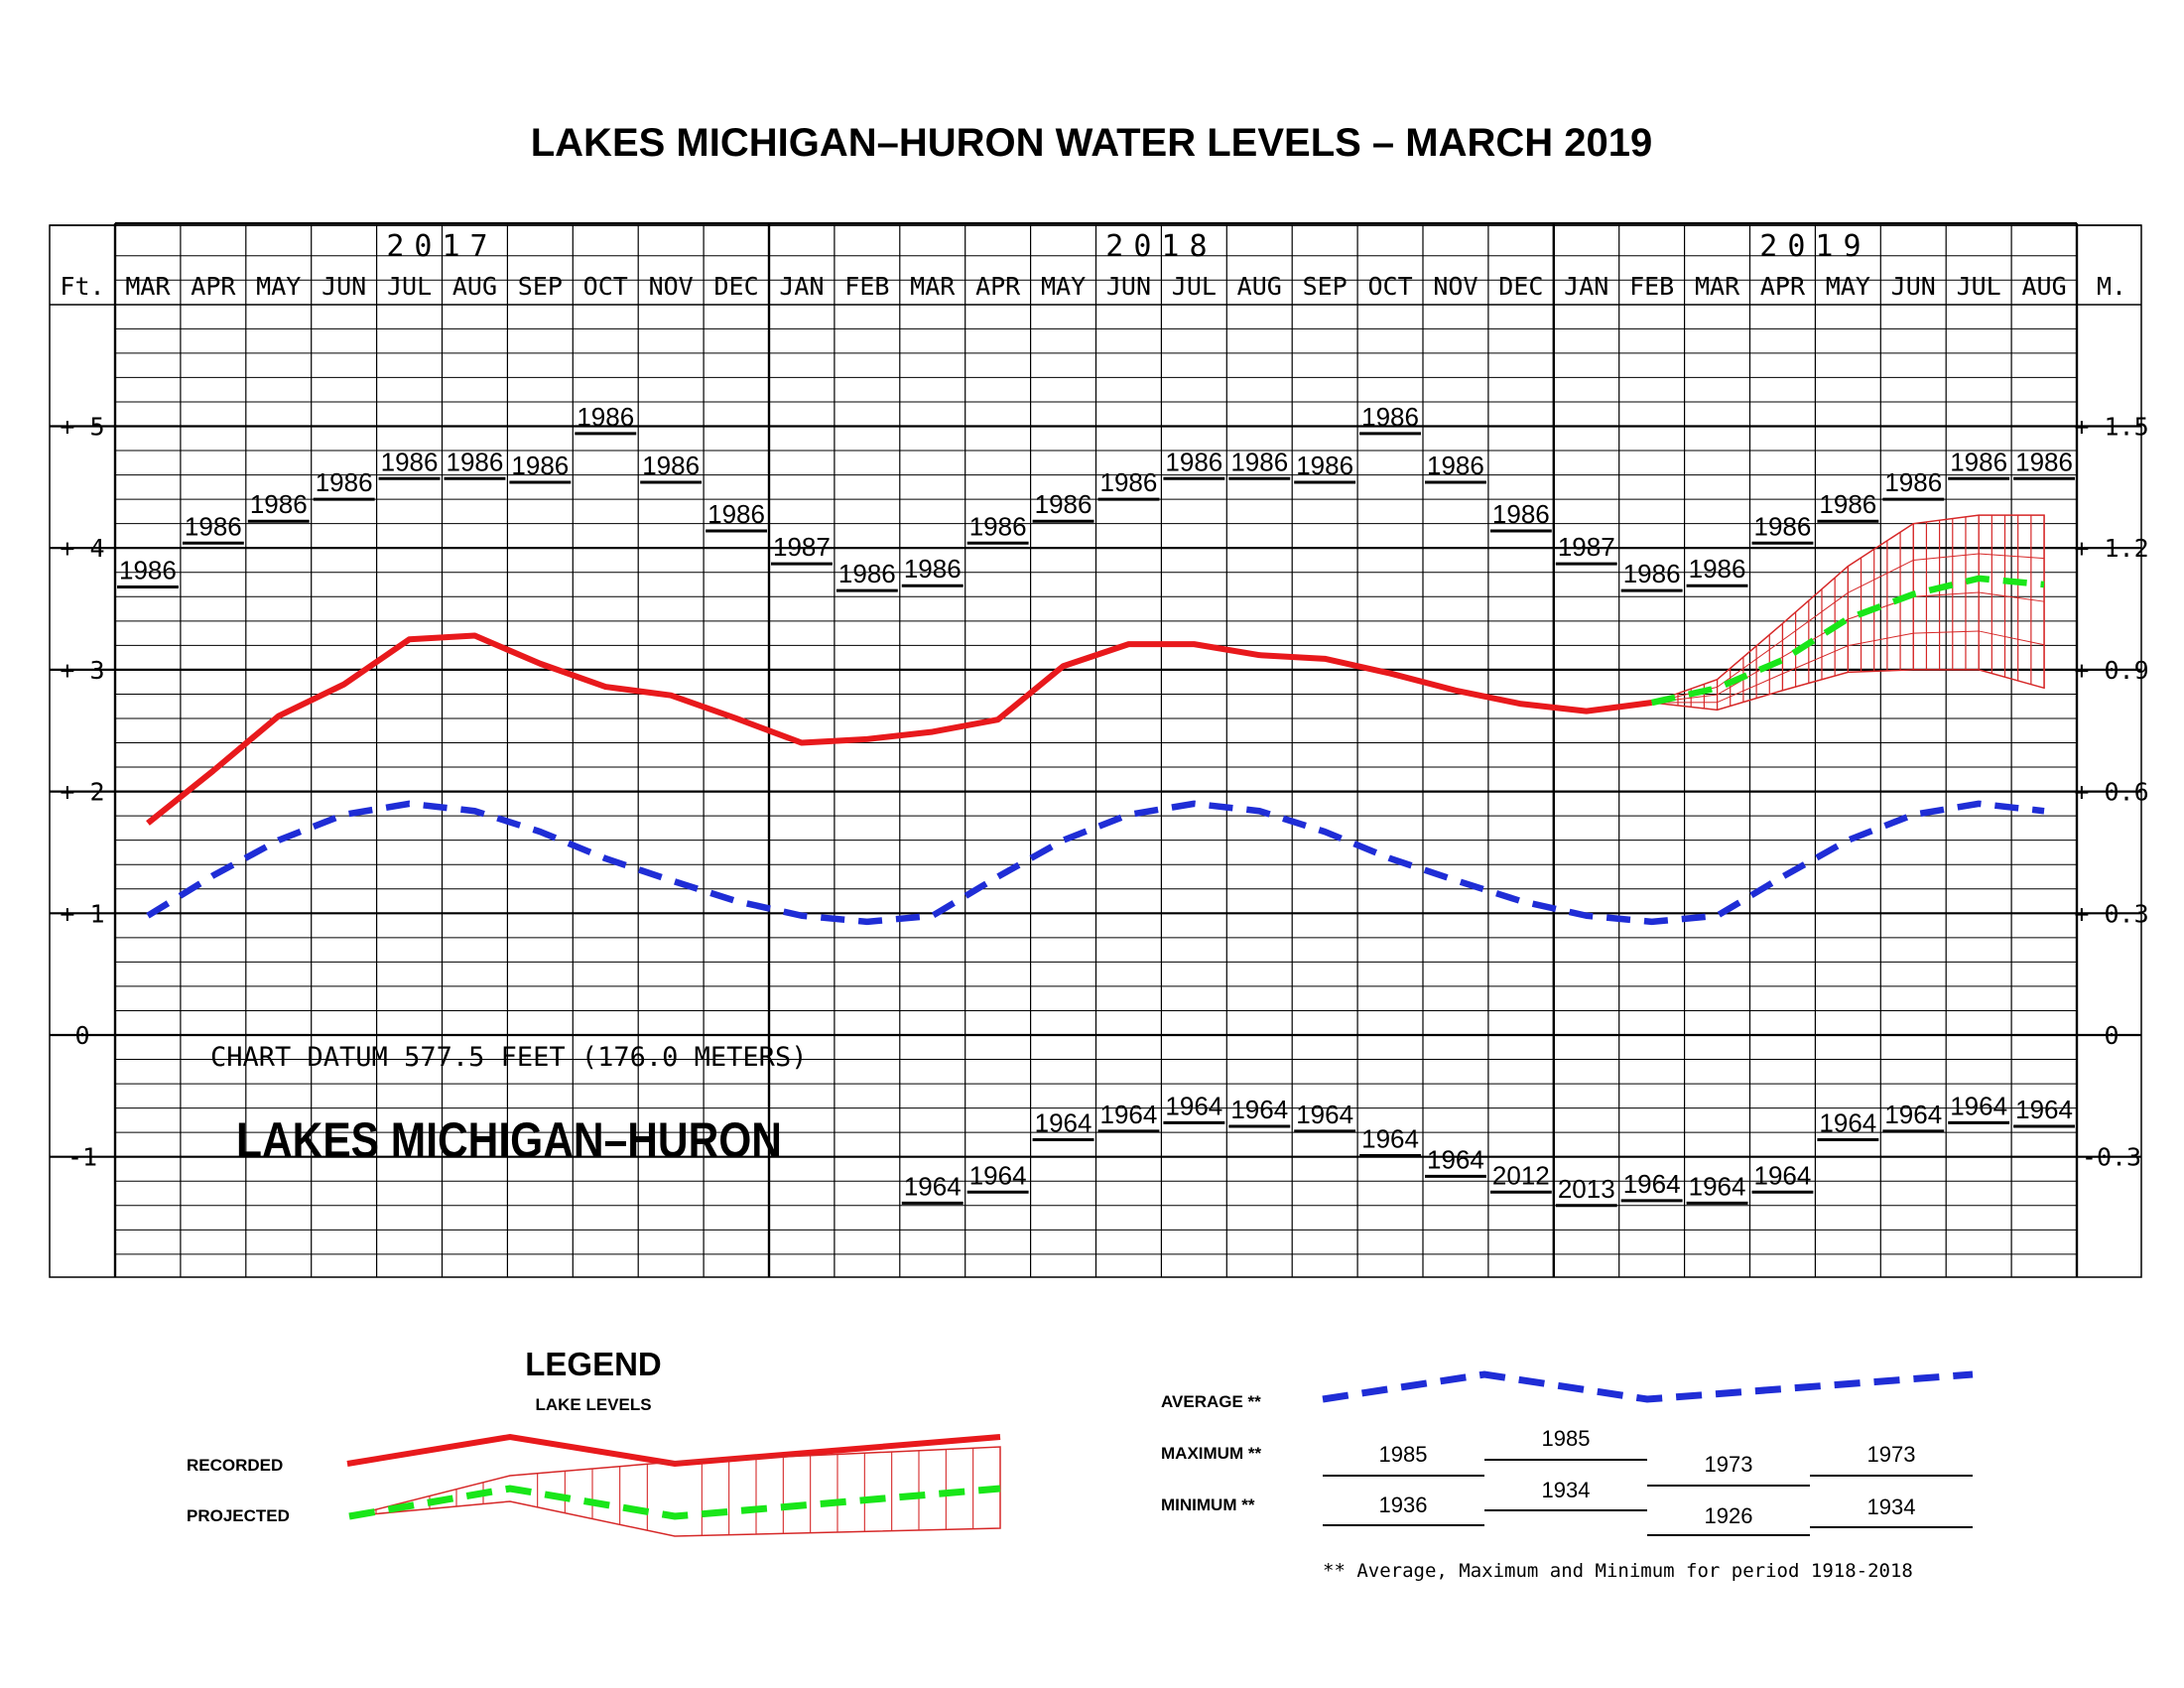  I want to click on min-record-year: 2012, so click(1521, 1175).